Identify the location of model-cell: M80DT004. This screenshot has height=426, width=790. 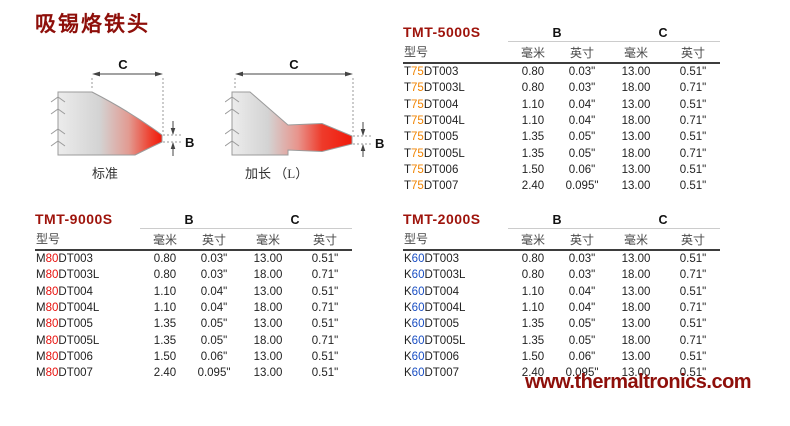
(64, 291).